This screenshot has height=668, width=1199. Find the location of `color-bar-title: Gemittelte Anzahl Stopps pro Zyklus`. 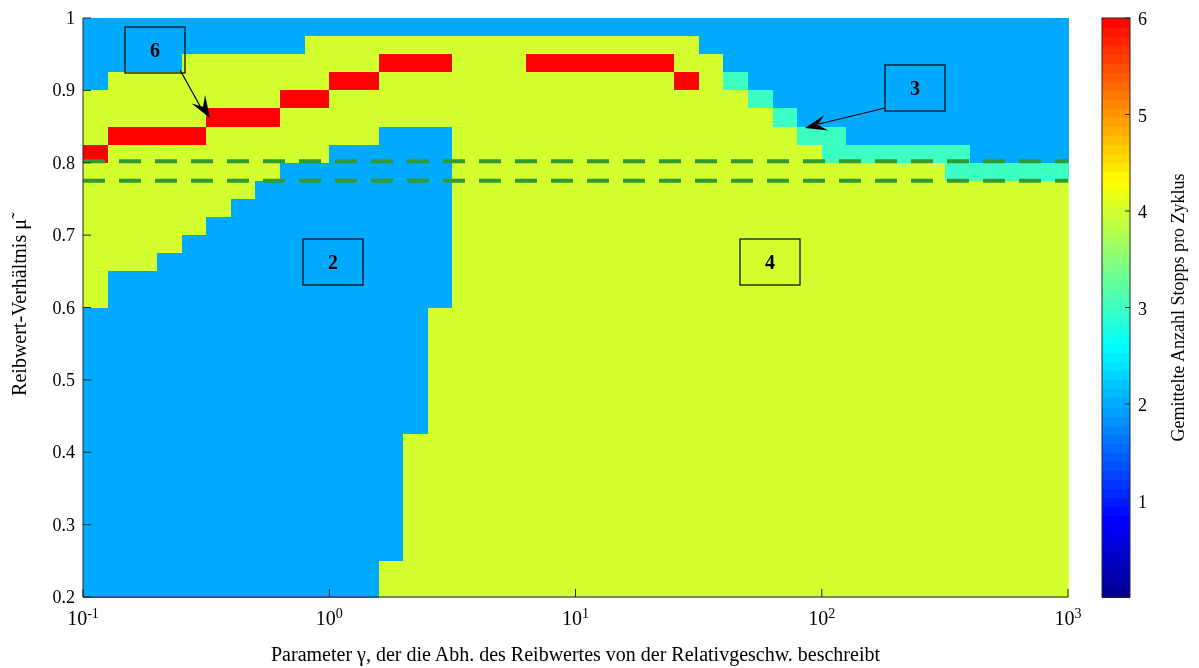

color-bar-title: Gemittelte Anzahl Stopps pro Zyklus is located at coordinates (1178, 307).